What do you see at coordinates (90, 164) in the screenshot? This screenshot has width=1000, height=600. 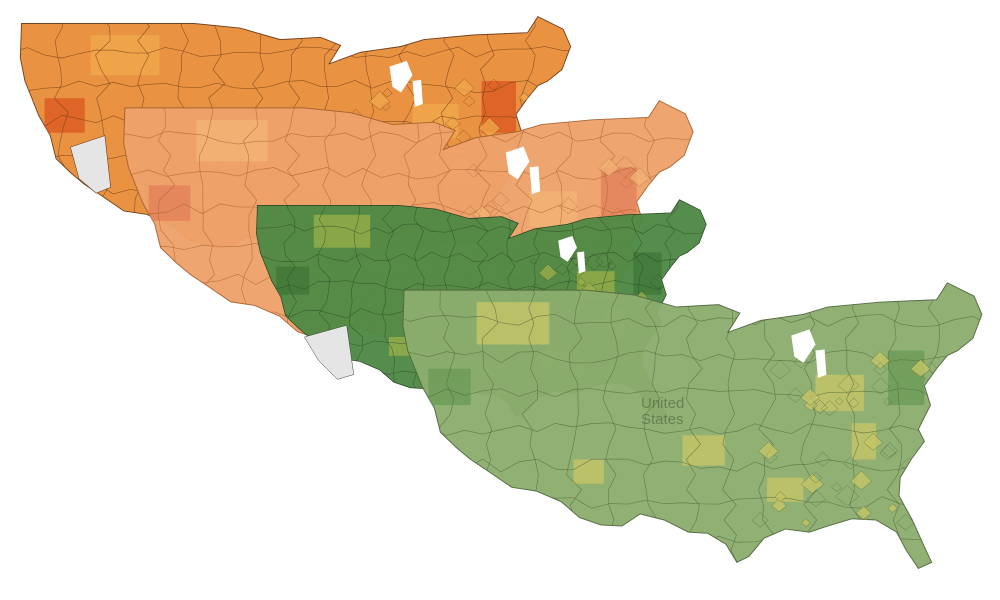 I see `orange-nodata-region` at bounding box center [90, 164].